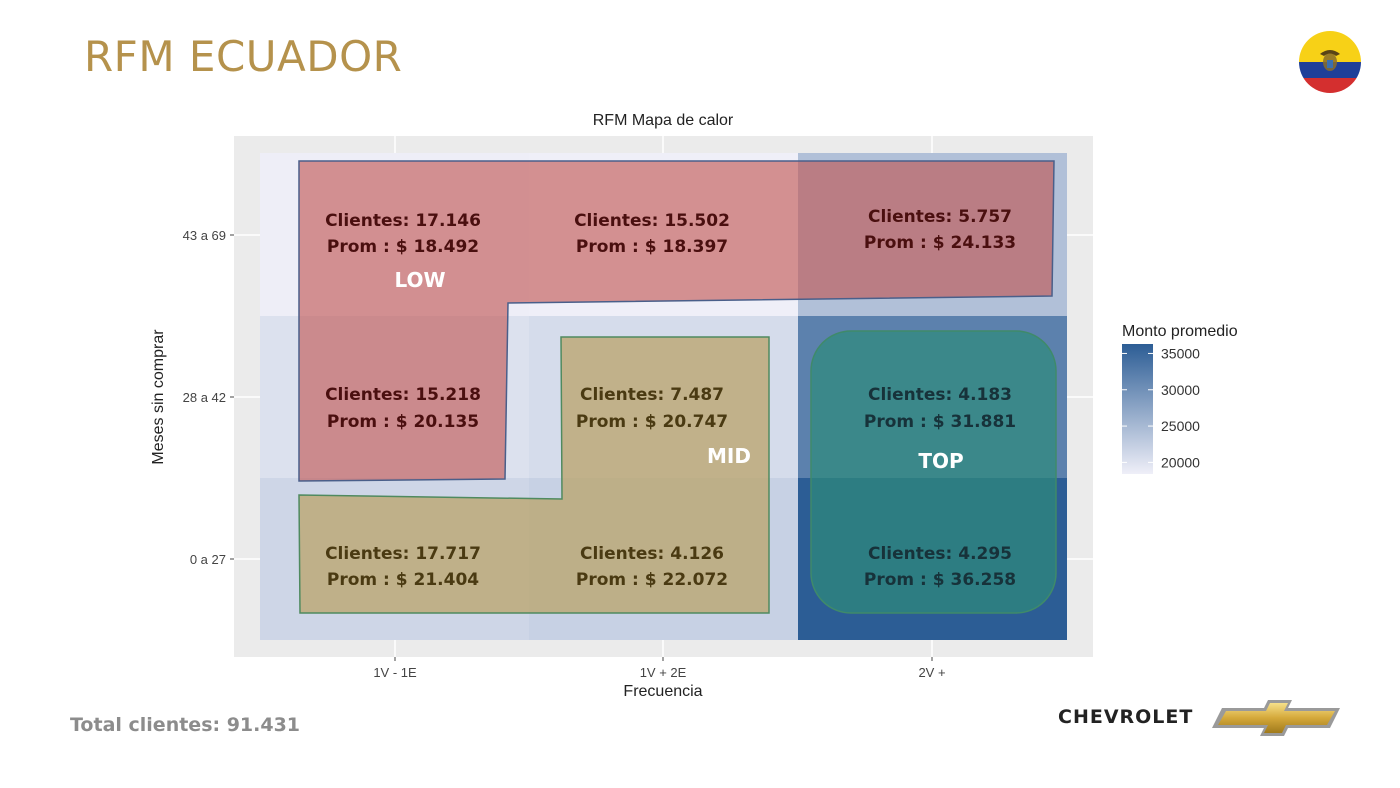 Image resolution: width=1400 pixels, height=788 pixels. What do you see at coordinates (403, 554) in the screenshot?
I see `cell-clientes-label: Clientes: 17.717` at bounding box center [403, 554].